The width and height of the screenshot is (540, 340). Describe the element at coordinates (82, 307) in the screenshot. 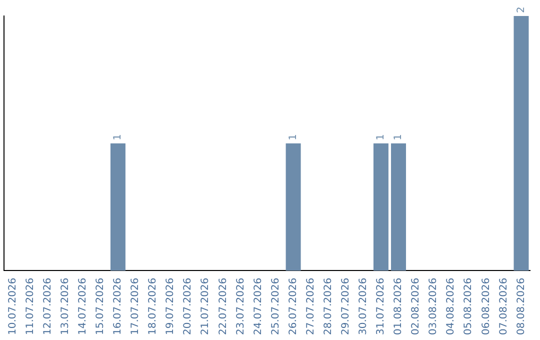

I see `x-tick-label: 14.07.2026` at that location.